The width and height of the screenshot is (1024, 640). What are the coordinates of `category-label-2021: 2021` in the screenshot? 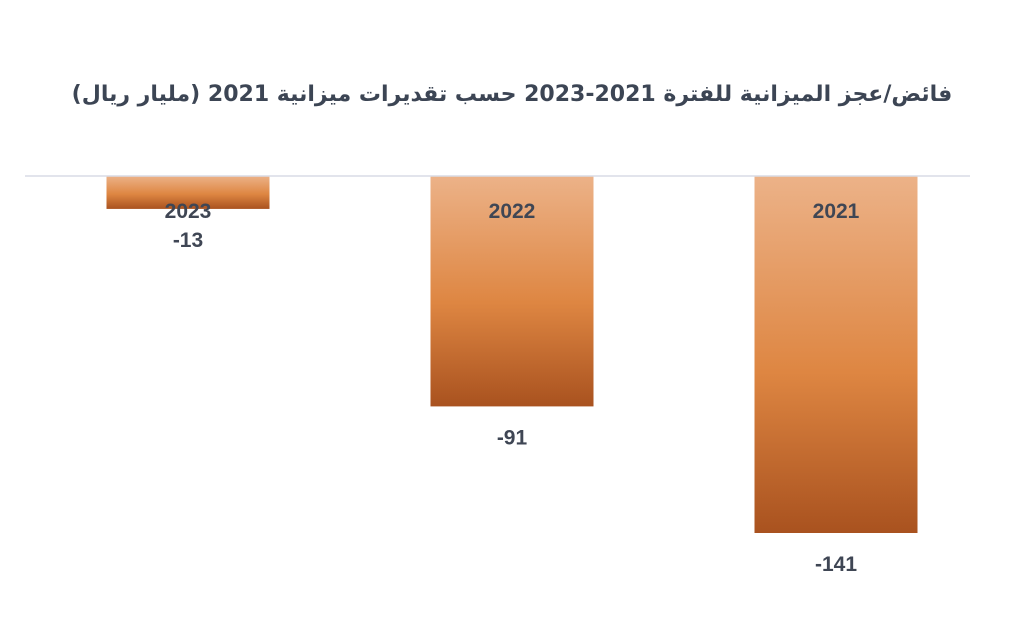 It's located at (836, 211).